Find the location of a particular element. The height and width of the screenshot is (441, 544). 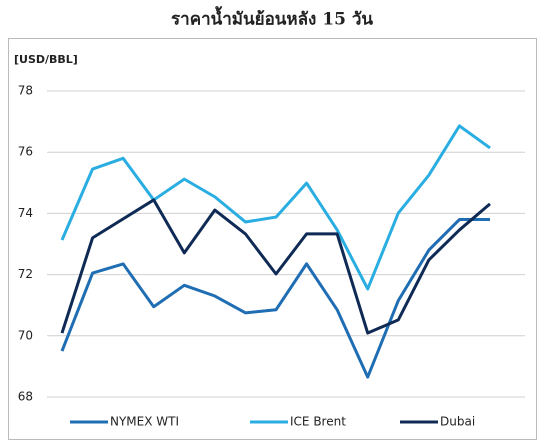

y-tick-label: 70 is located at coordinates (25, 335).